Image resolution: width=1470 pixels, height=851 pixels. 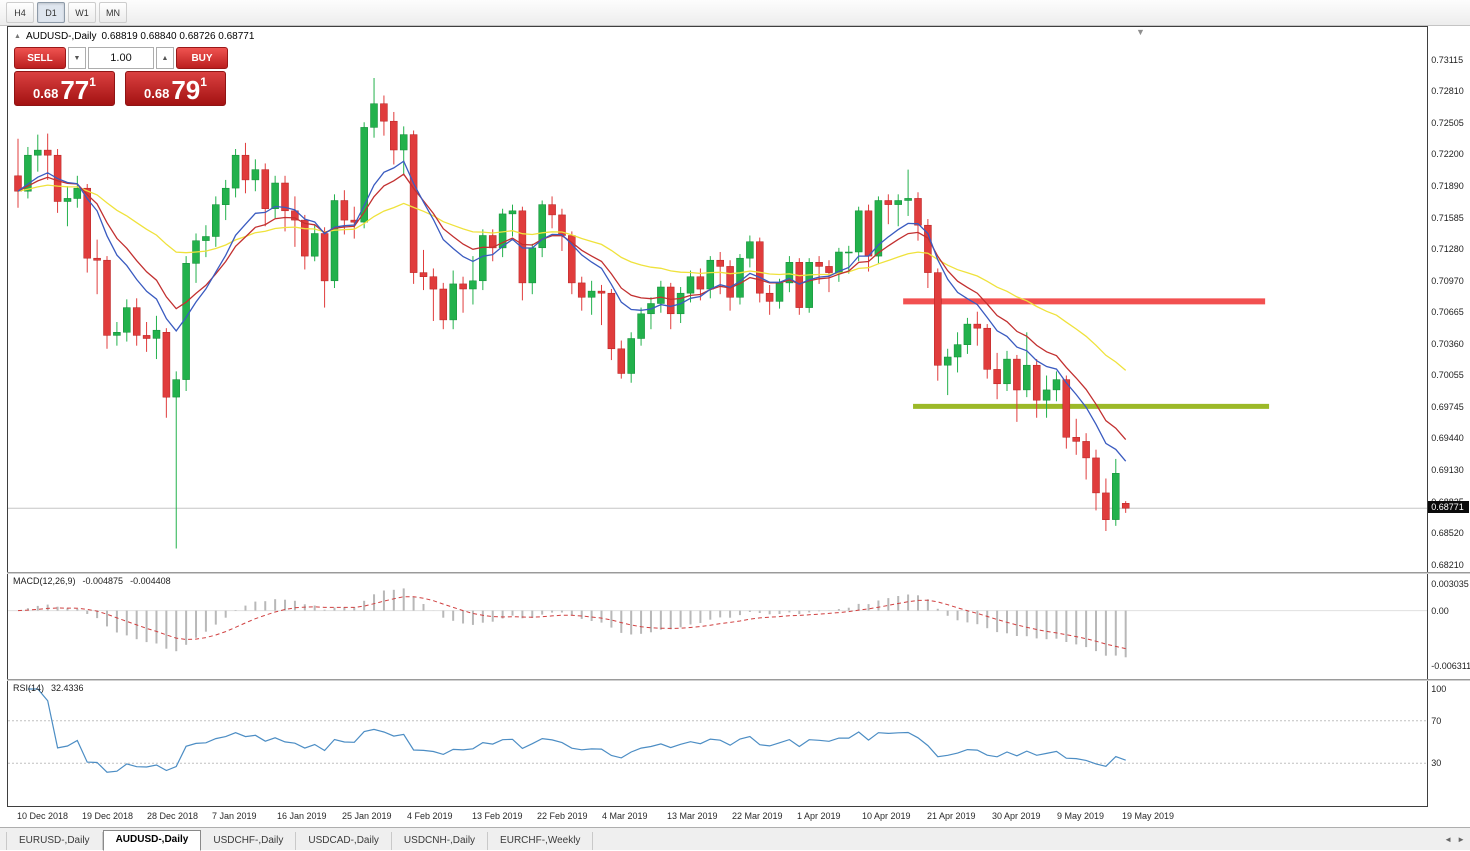 I want to click on rsi-panel: RSI(14) 32.4336, so click(x=717, y=744).